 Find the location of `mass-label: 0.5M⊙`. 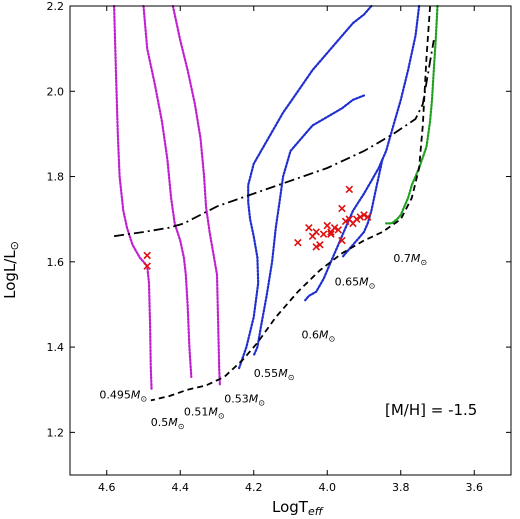

mass-label: 0.5M⊙ is located at coordinates (168, 423).